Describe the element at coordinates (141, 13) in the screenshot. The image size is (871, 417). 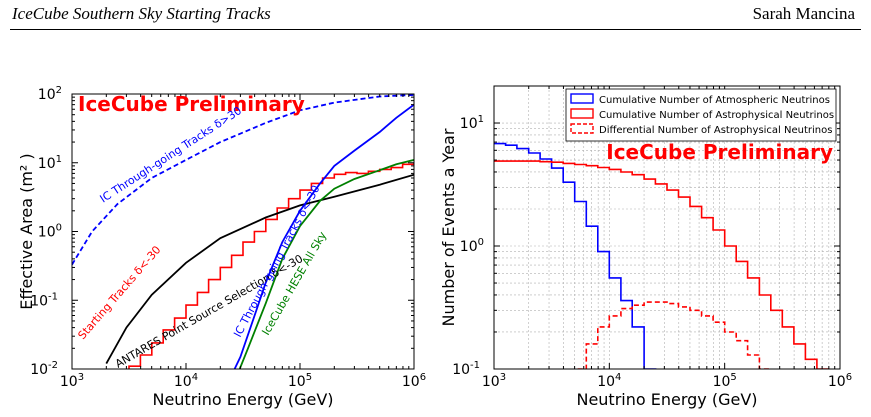
I see `running-header-title: IceCube Southern Sky Starting Tracks` at that location.